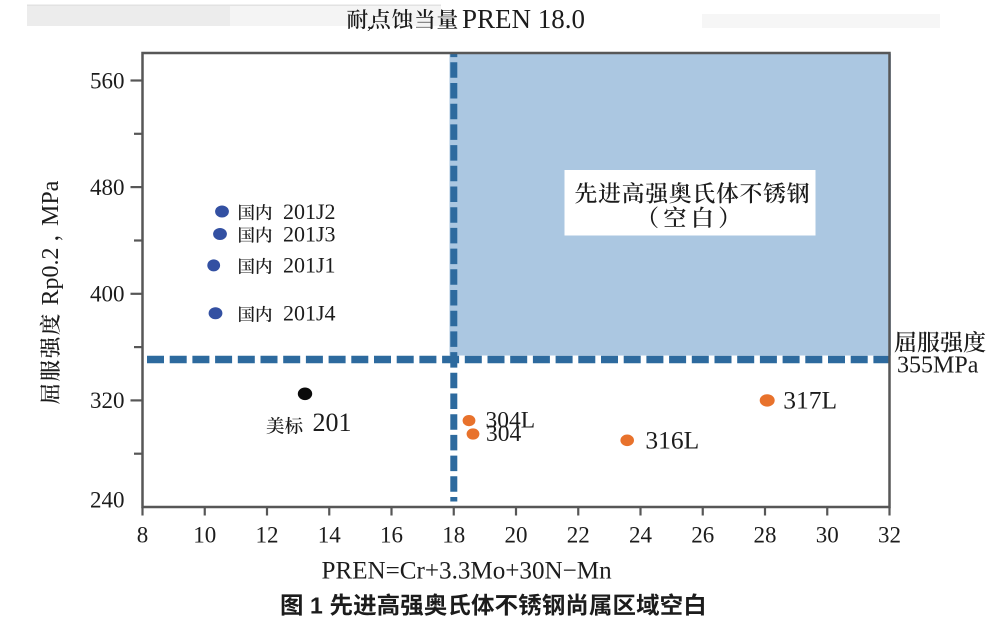  I want to click on svg-text: PREN=Cr+3.3Mo+30N−Mn, so click(467, 571).